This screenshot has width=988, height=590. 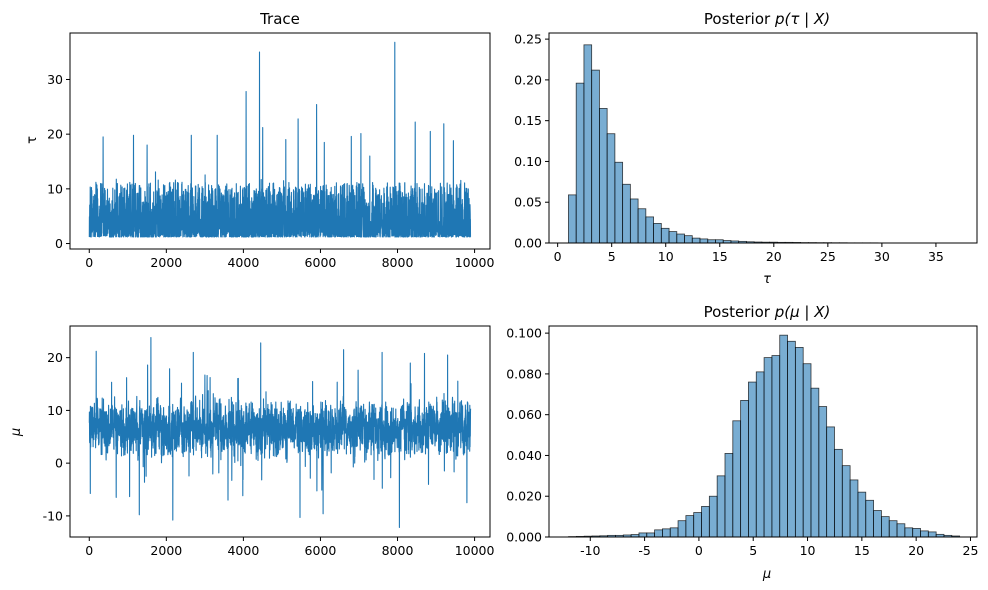 I want to click on x-tick-label: 6000, so click(x=321, y=262).